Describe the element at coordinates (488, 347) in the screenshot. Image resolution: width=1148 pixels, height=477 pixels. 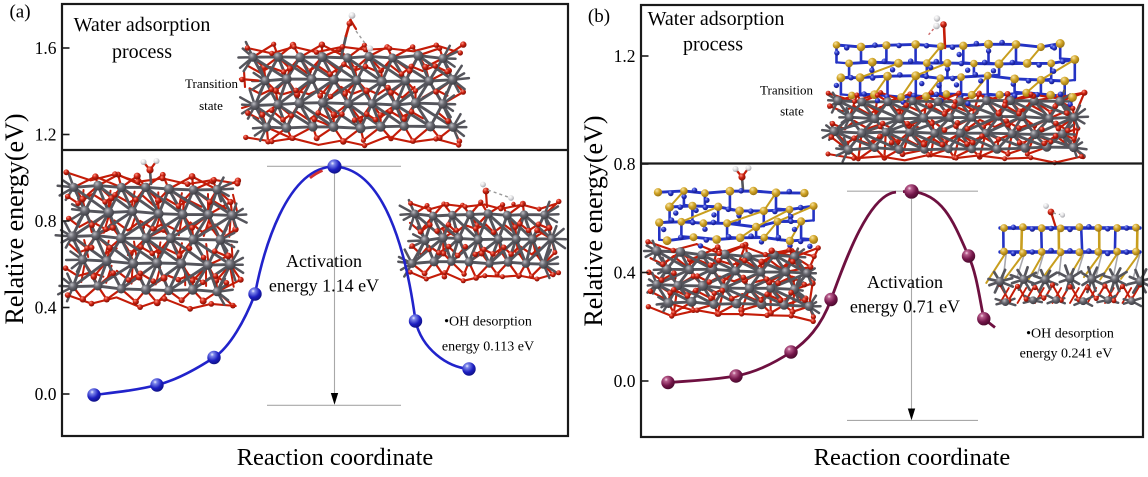
I see `svg-text: energy 0.113 eV` at that location.